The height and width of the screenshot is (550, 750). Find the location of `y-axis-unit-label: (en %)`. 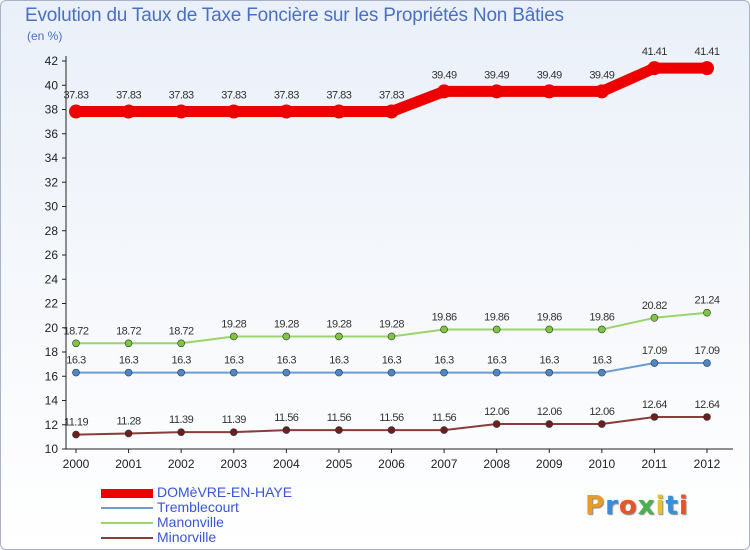

y-axis-unit-label: (en %) is located at coordinates (45, 36).